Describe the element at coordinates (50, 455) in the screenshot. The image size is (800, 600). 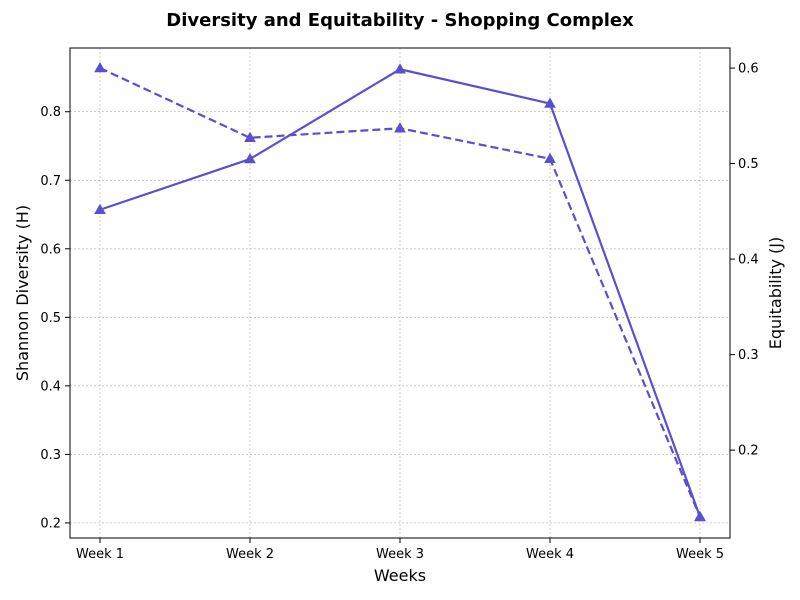
I see `y-tick-label: 0.3` at that location.